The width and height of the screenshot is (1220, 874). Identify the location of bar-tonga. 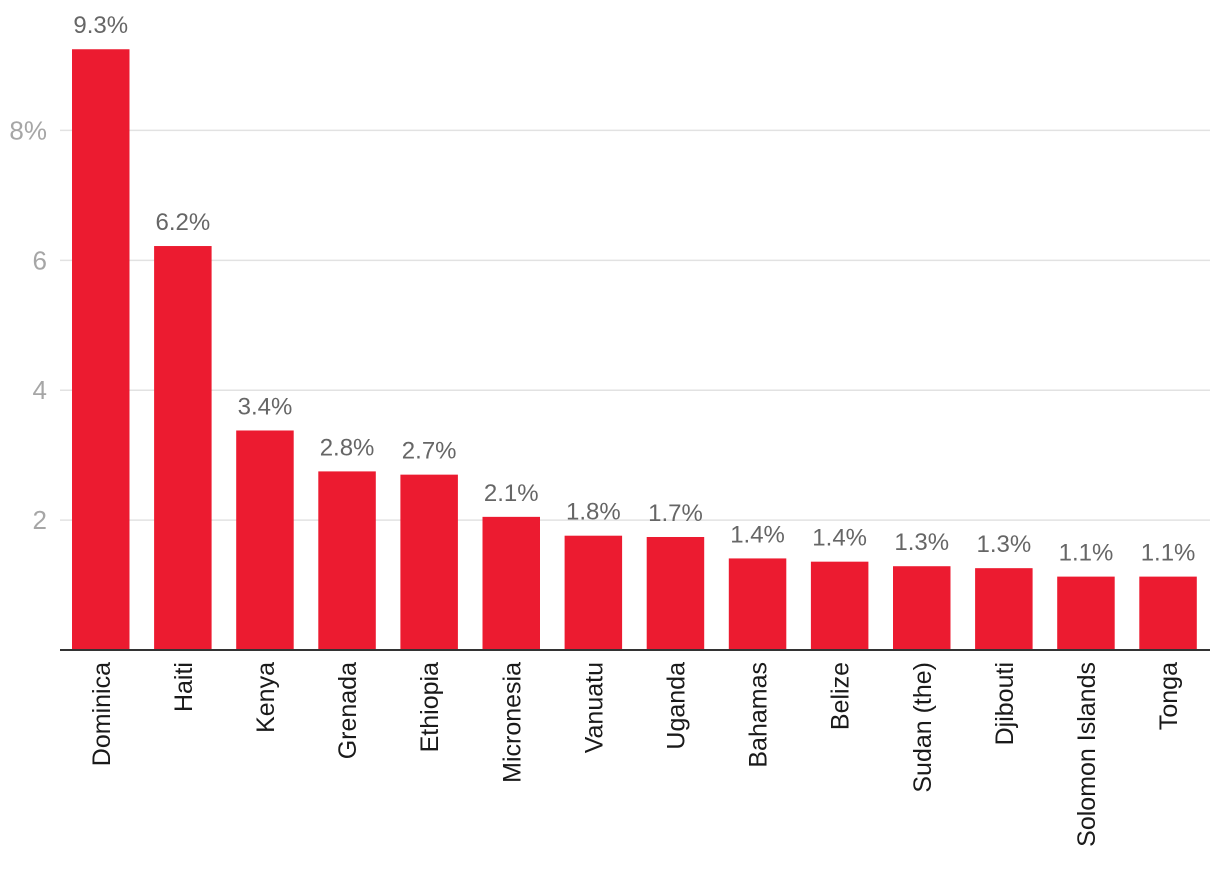
(1168, 613).